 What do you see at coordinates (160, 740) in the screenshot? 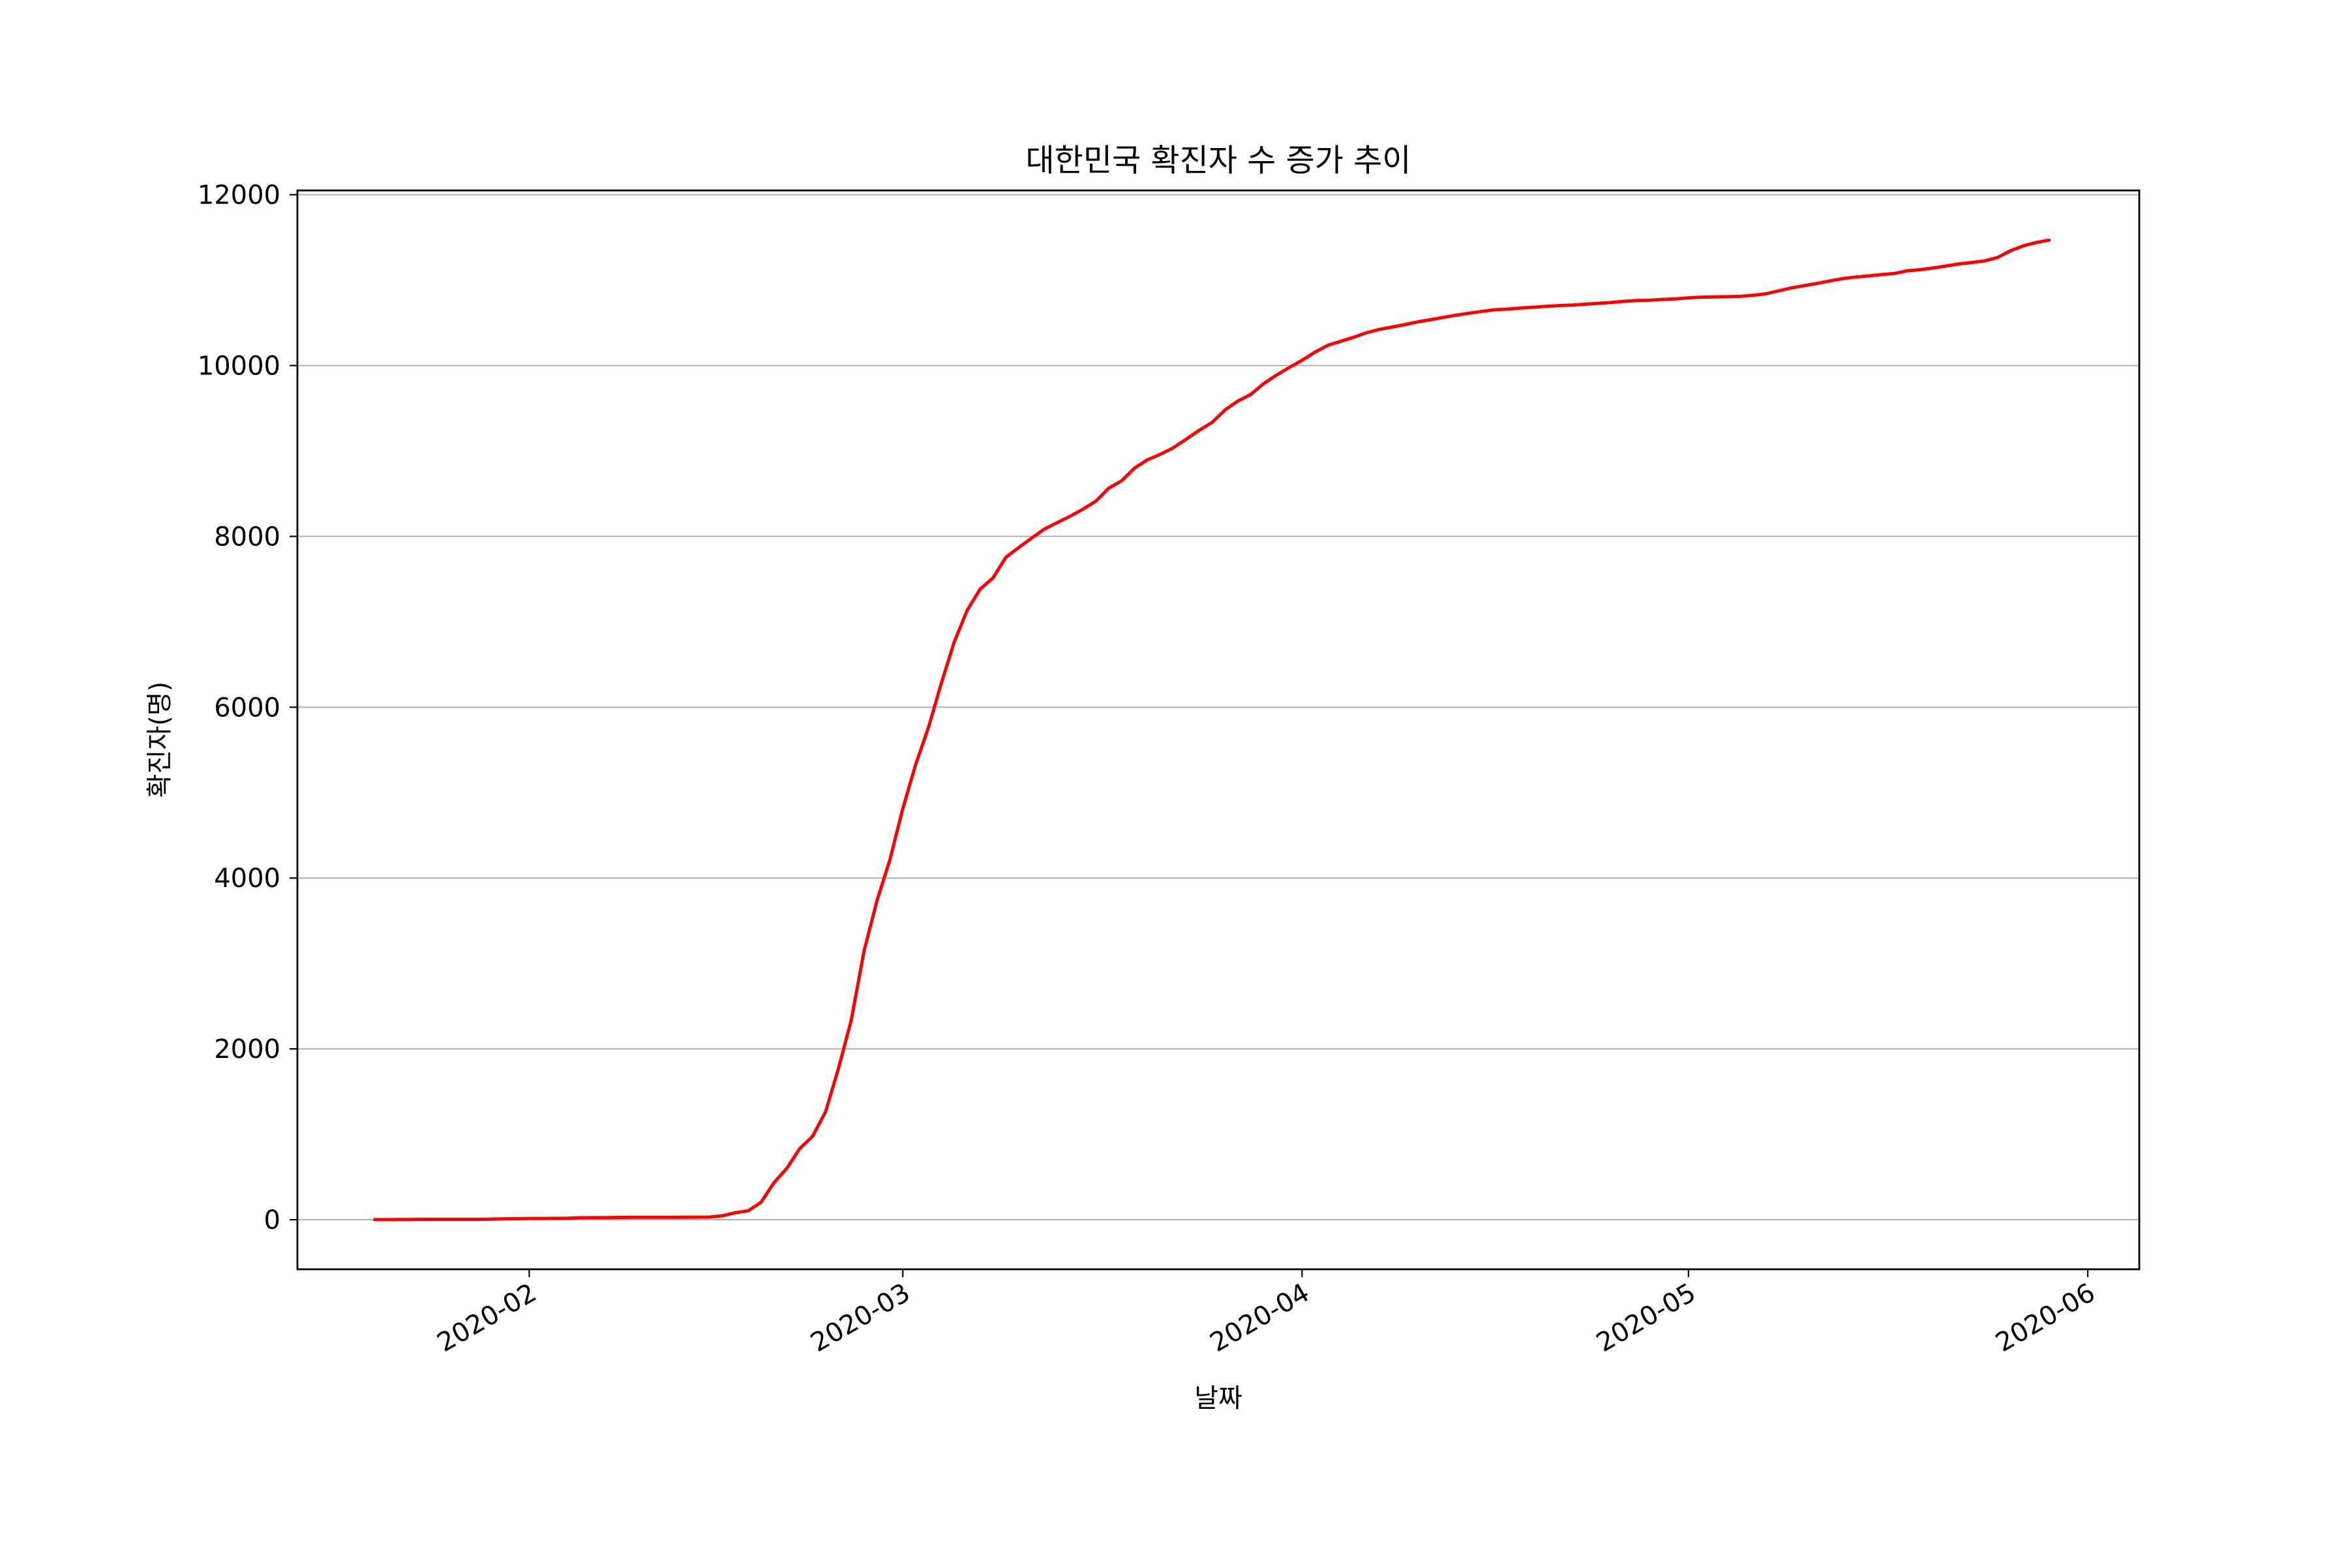
I see `y-axis-label: 확진자(명)` at bounding box center [160, 740].